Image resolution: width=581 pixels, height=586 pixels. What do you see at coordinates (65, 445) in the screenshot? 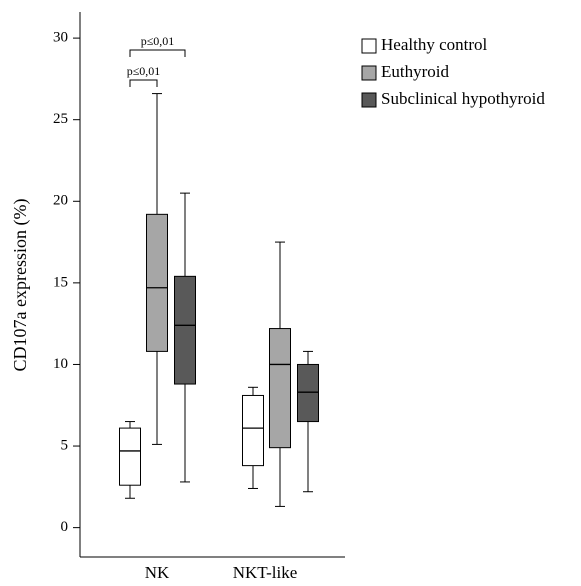
I see `y-tick-label: 5` at bounding box center [65, 445].